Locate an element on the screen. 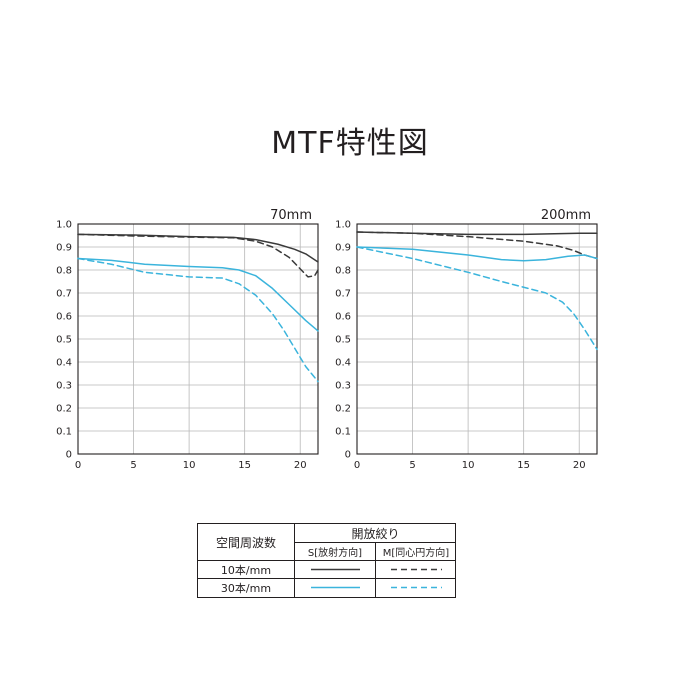 This screenshot has width=700, height=700. legend-col-s: S[放射方向] is located at coordinates (335, 553).